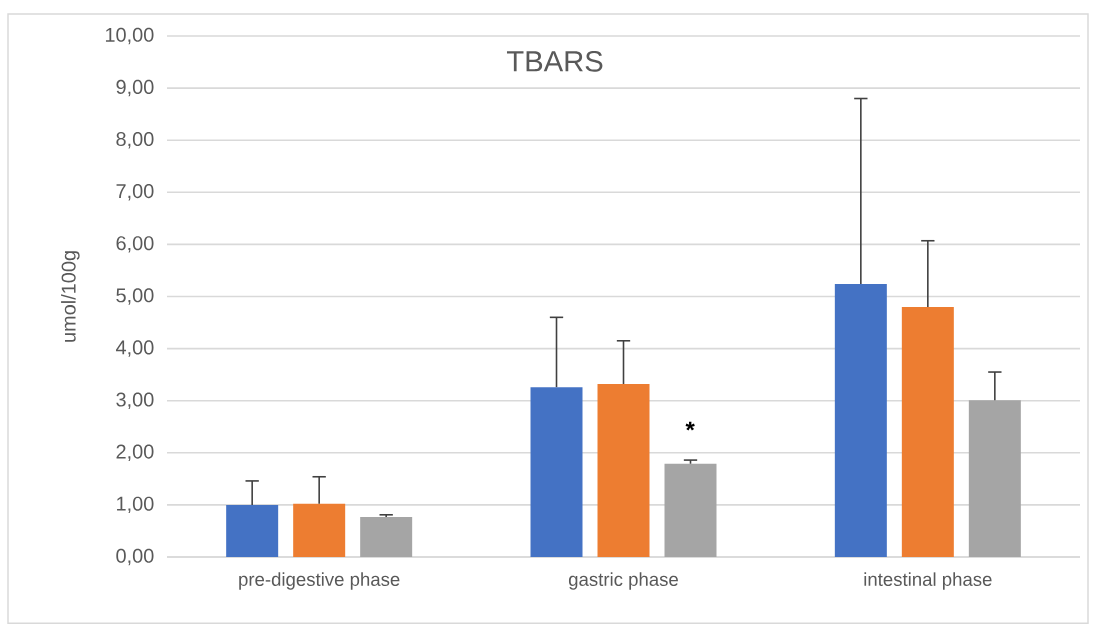  I want to click on y-tick-label: 10,00, so click(129, 36).